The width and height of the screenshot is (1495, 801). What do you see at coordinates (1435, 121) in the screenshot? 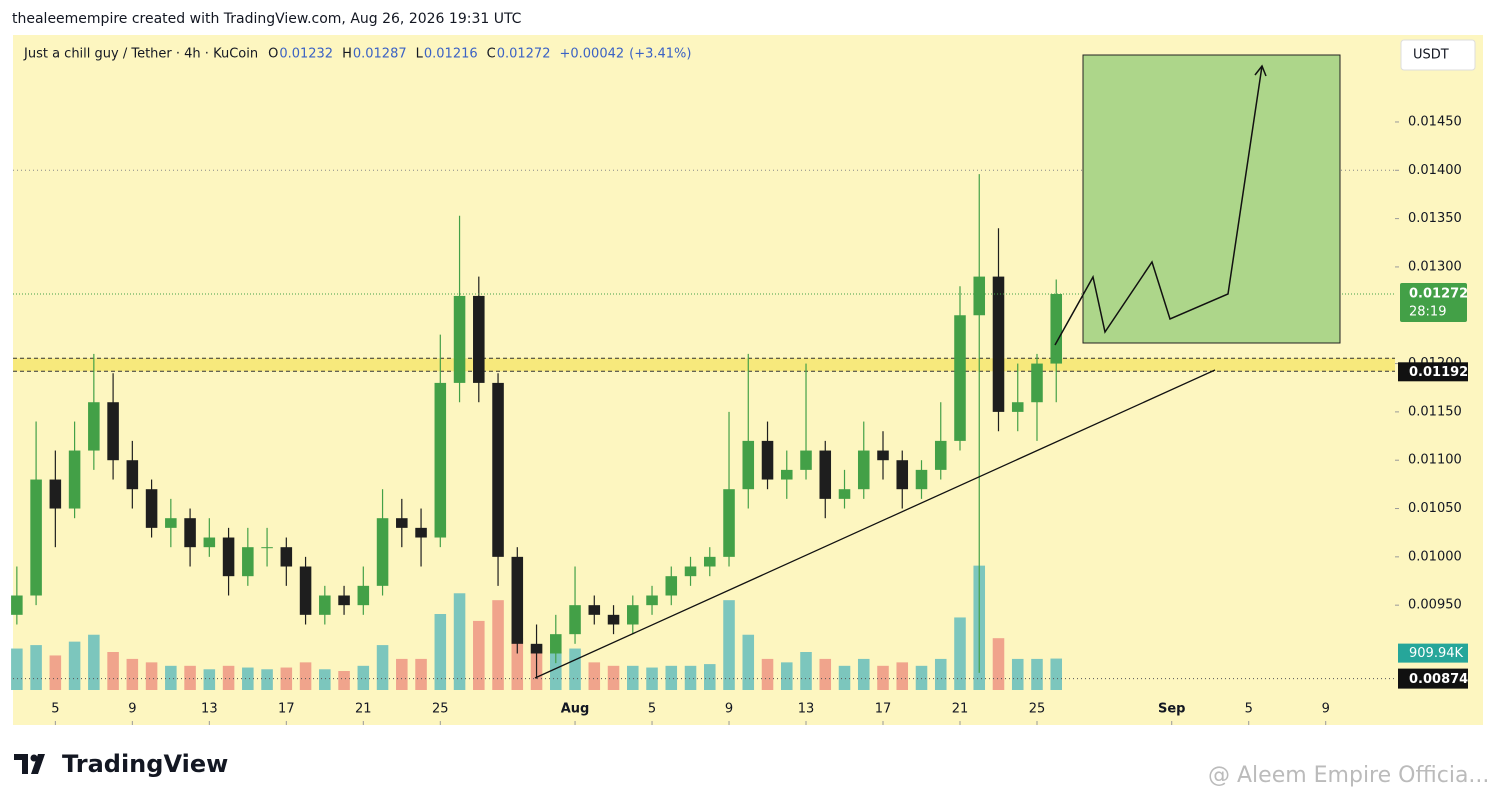
I see `y-tick-label: 0.01450` at bounding box center [1435, 121].